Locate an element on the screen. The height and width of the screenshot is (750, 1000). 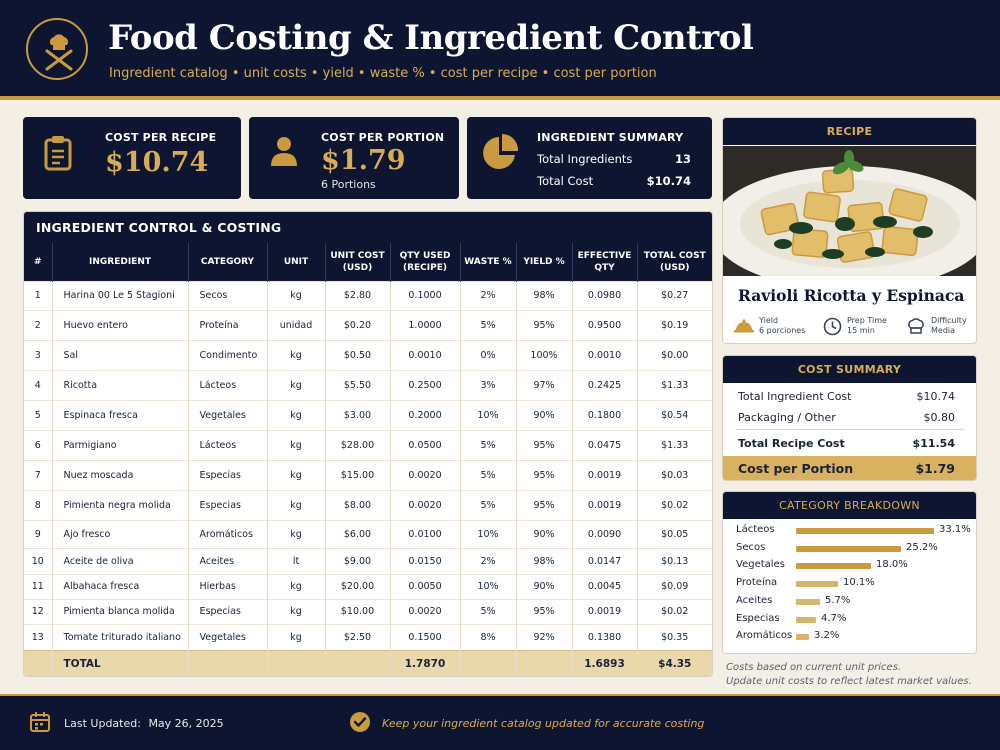
effective-qty-cell: 0.1380 is located at coordinates (604, 636).